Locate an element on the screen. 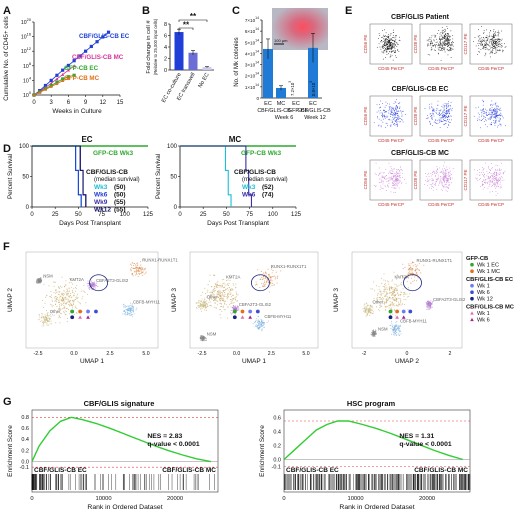 This screenshot has height=520, width=520. plot-frame is located at coordinates (441, 44).